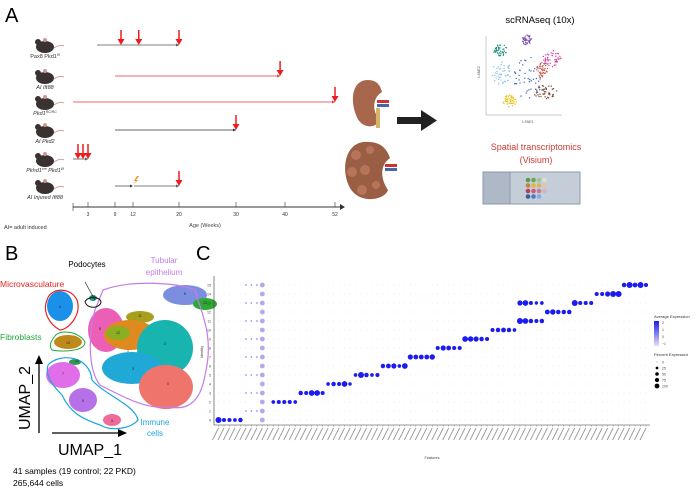 The image size is (700, 491). I want to click on cluster-tick-label: 15, so click(209, 285).